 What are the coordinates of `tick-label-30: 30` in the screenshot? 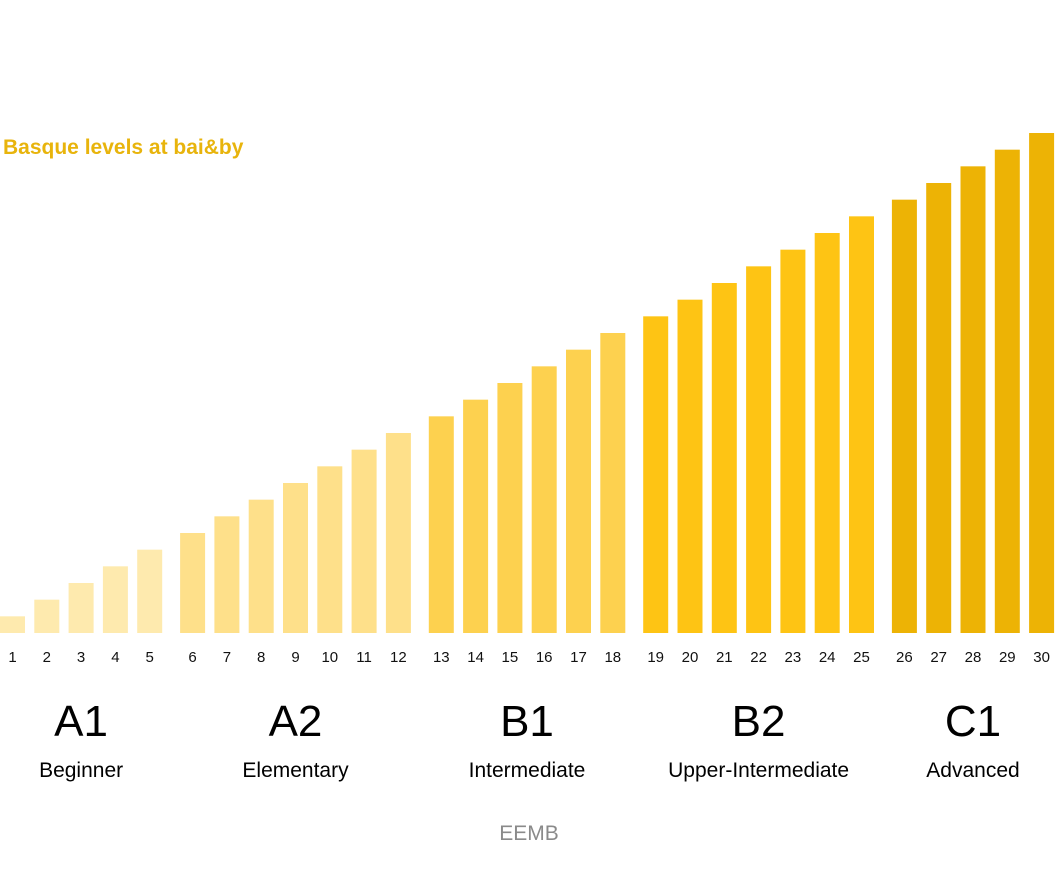 It's located at (1041, 657).